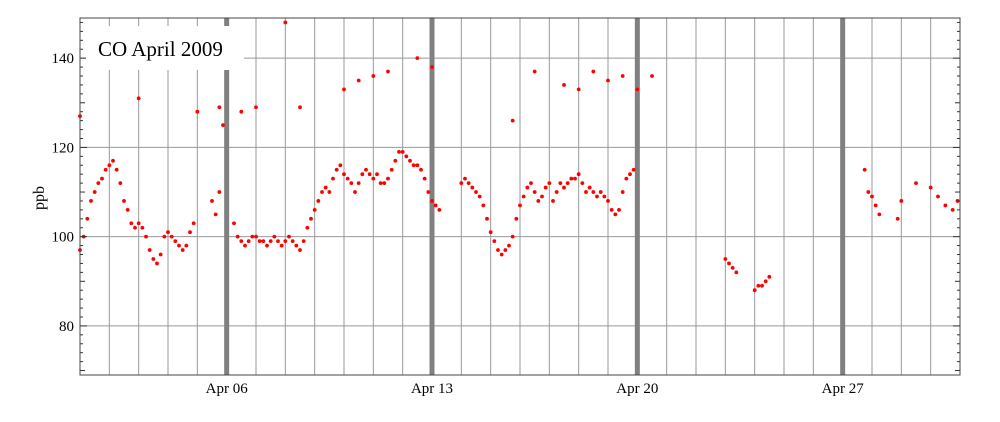  Describe the element at coordinates (843, 389) in the screenshot. I see `x-tick-label: Apr 27` at that location.